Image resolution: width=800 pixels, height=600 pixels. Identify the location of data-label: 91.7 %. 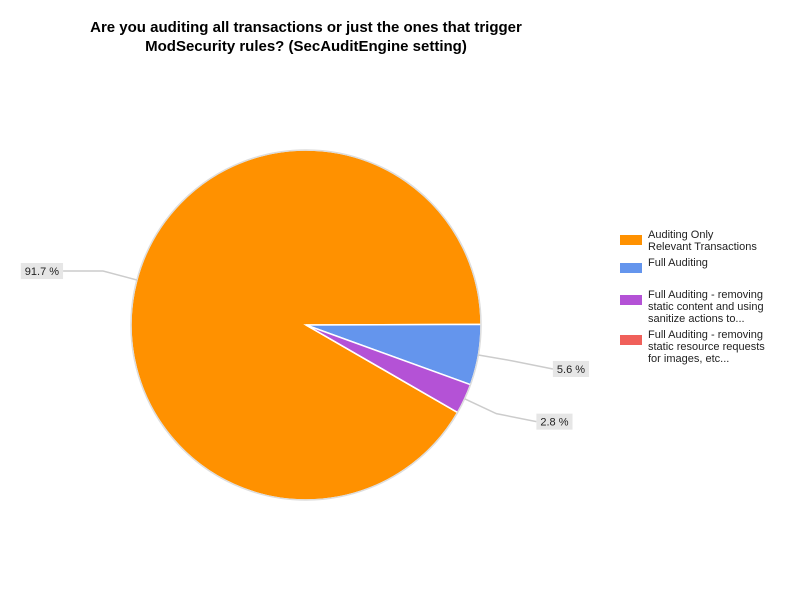
(42, 272).